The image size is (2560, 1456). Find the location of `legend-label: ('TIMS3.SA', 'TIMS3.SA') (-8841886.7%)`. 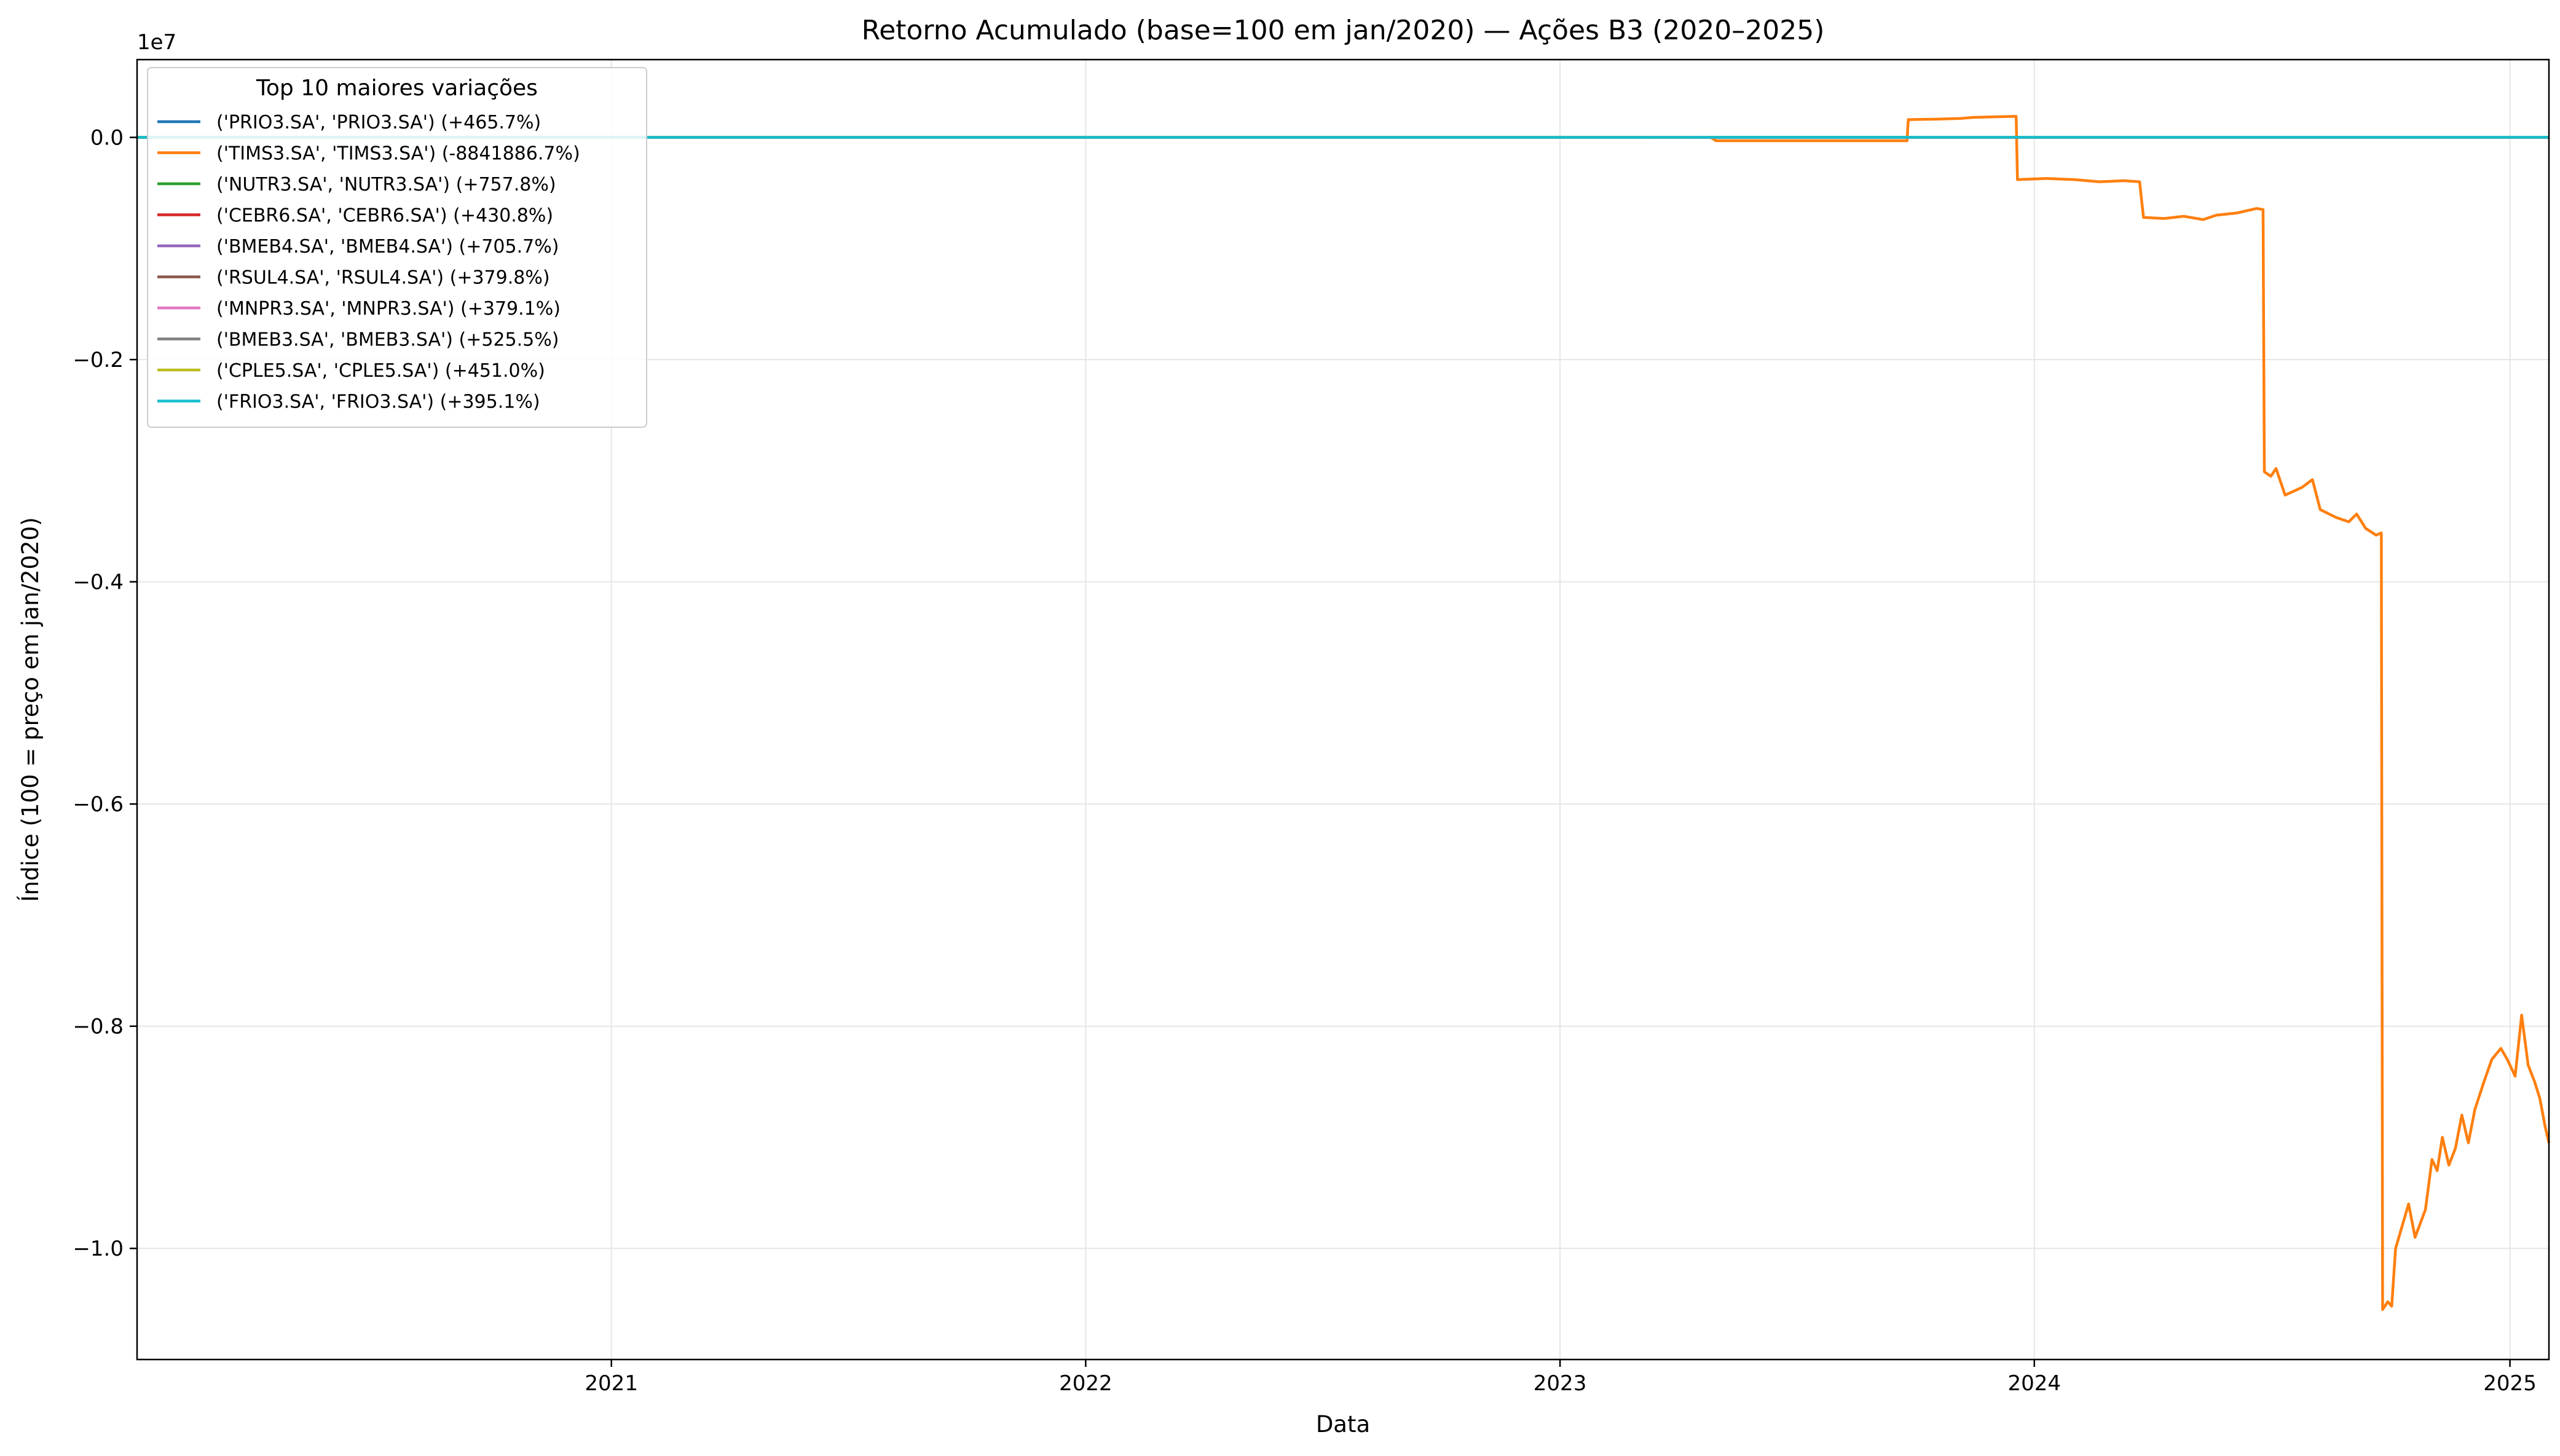

legend-label: ('TIMS3.SA', 'TIMS3.SA') (-8841886.7%) is located at coordinates (398, 154).